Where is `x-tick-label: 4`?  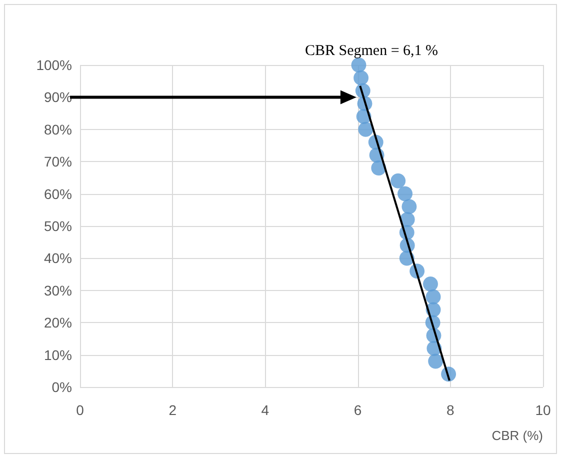 x-tick-label: 4 is located at coordinates (265, 410).